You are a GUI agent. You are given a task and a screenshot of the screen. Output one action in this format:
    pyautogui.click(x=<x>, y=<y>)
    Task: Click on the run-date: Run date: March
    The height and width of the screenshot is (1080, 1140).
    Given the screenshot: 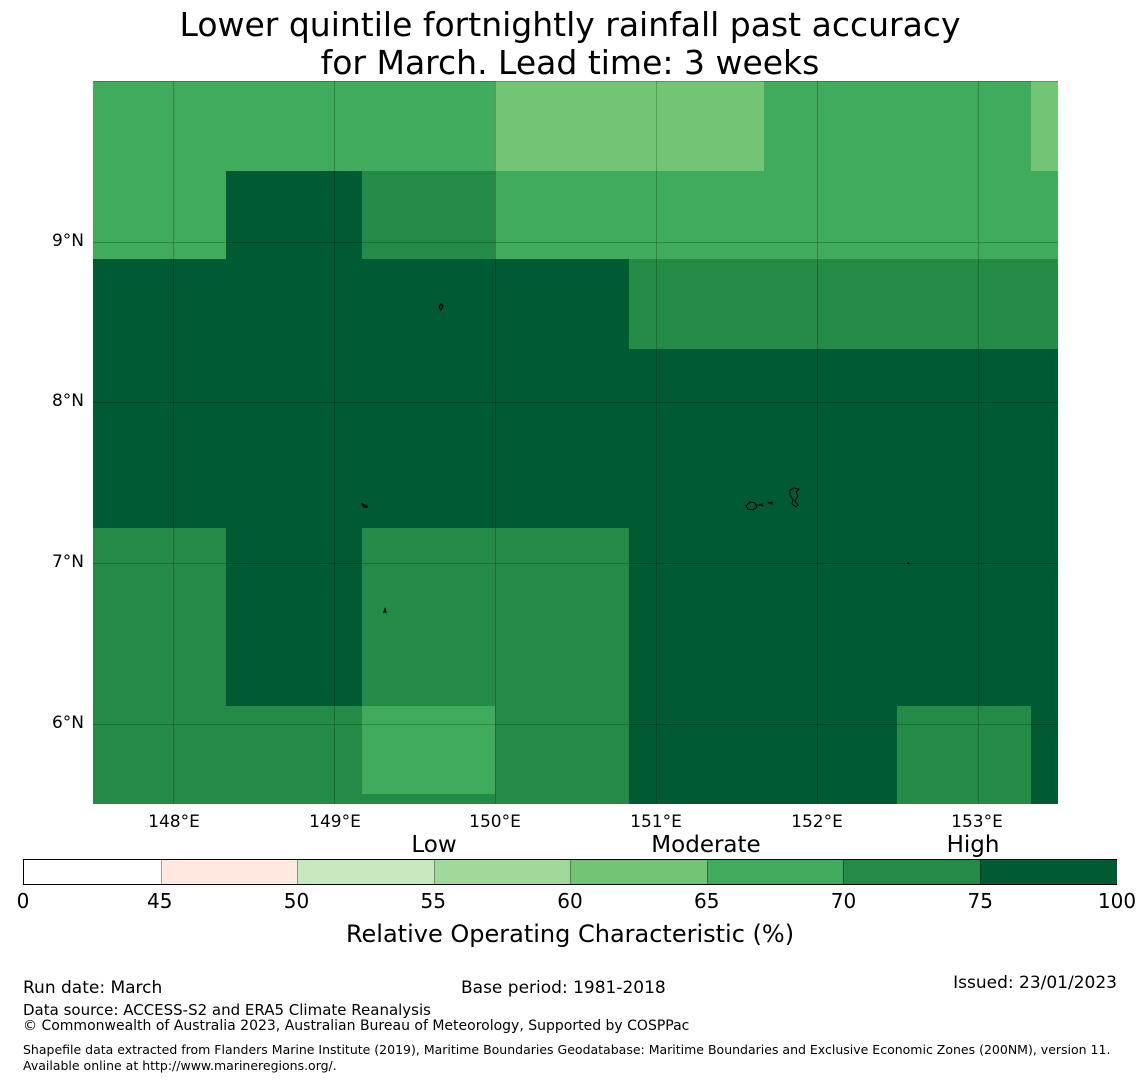 What is the action you would take?
    pyautogui.click(x=93, y=988)
    